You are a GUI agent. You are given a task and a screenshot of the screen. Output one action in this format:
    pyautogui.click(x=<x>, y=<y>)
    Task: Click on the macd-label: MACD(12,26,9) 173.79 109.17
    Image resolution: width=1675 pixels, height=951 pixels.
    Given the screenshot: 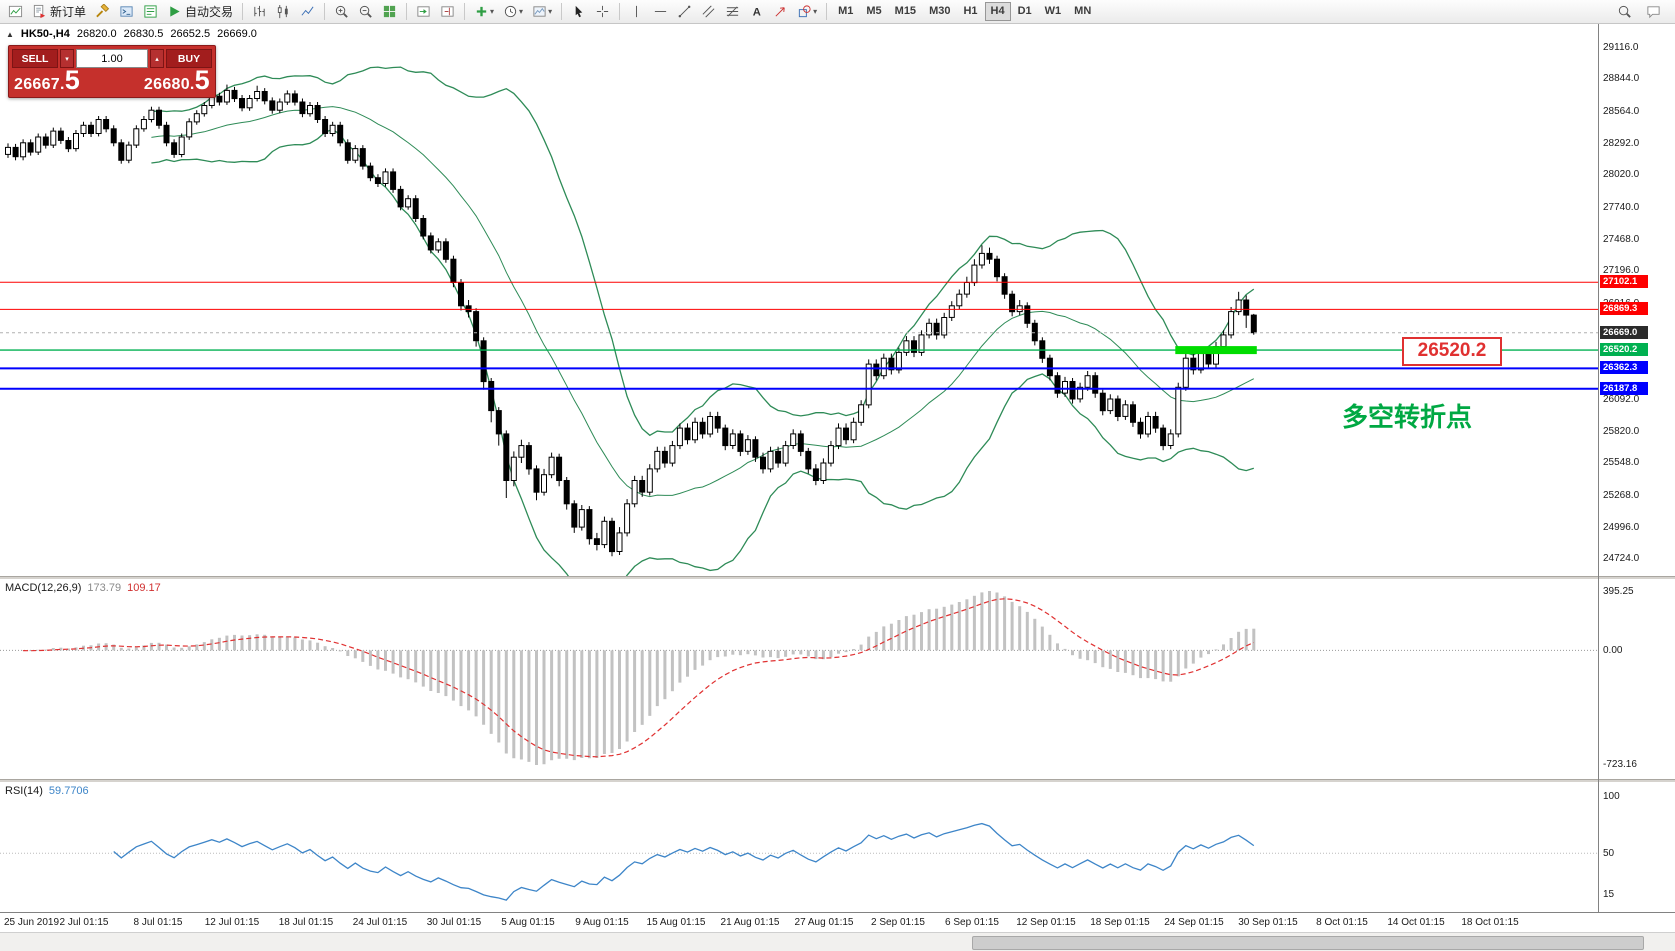 What is the action you would take?
    pyautogui.click(x=83, y=588)
    